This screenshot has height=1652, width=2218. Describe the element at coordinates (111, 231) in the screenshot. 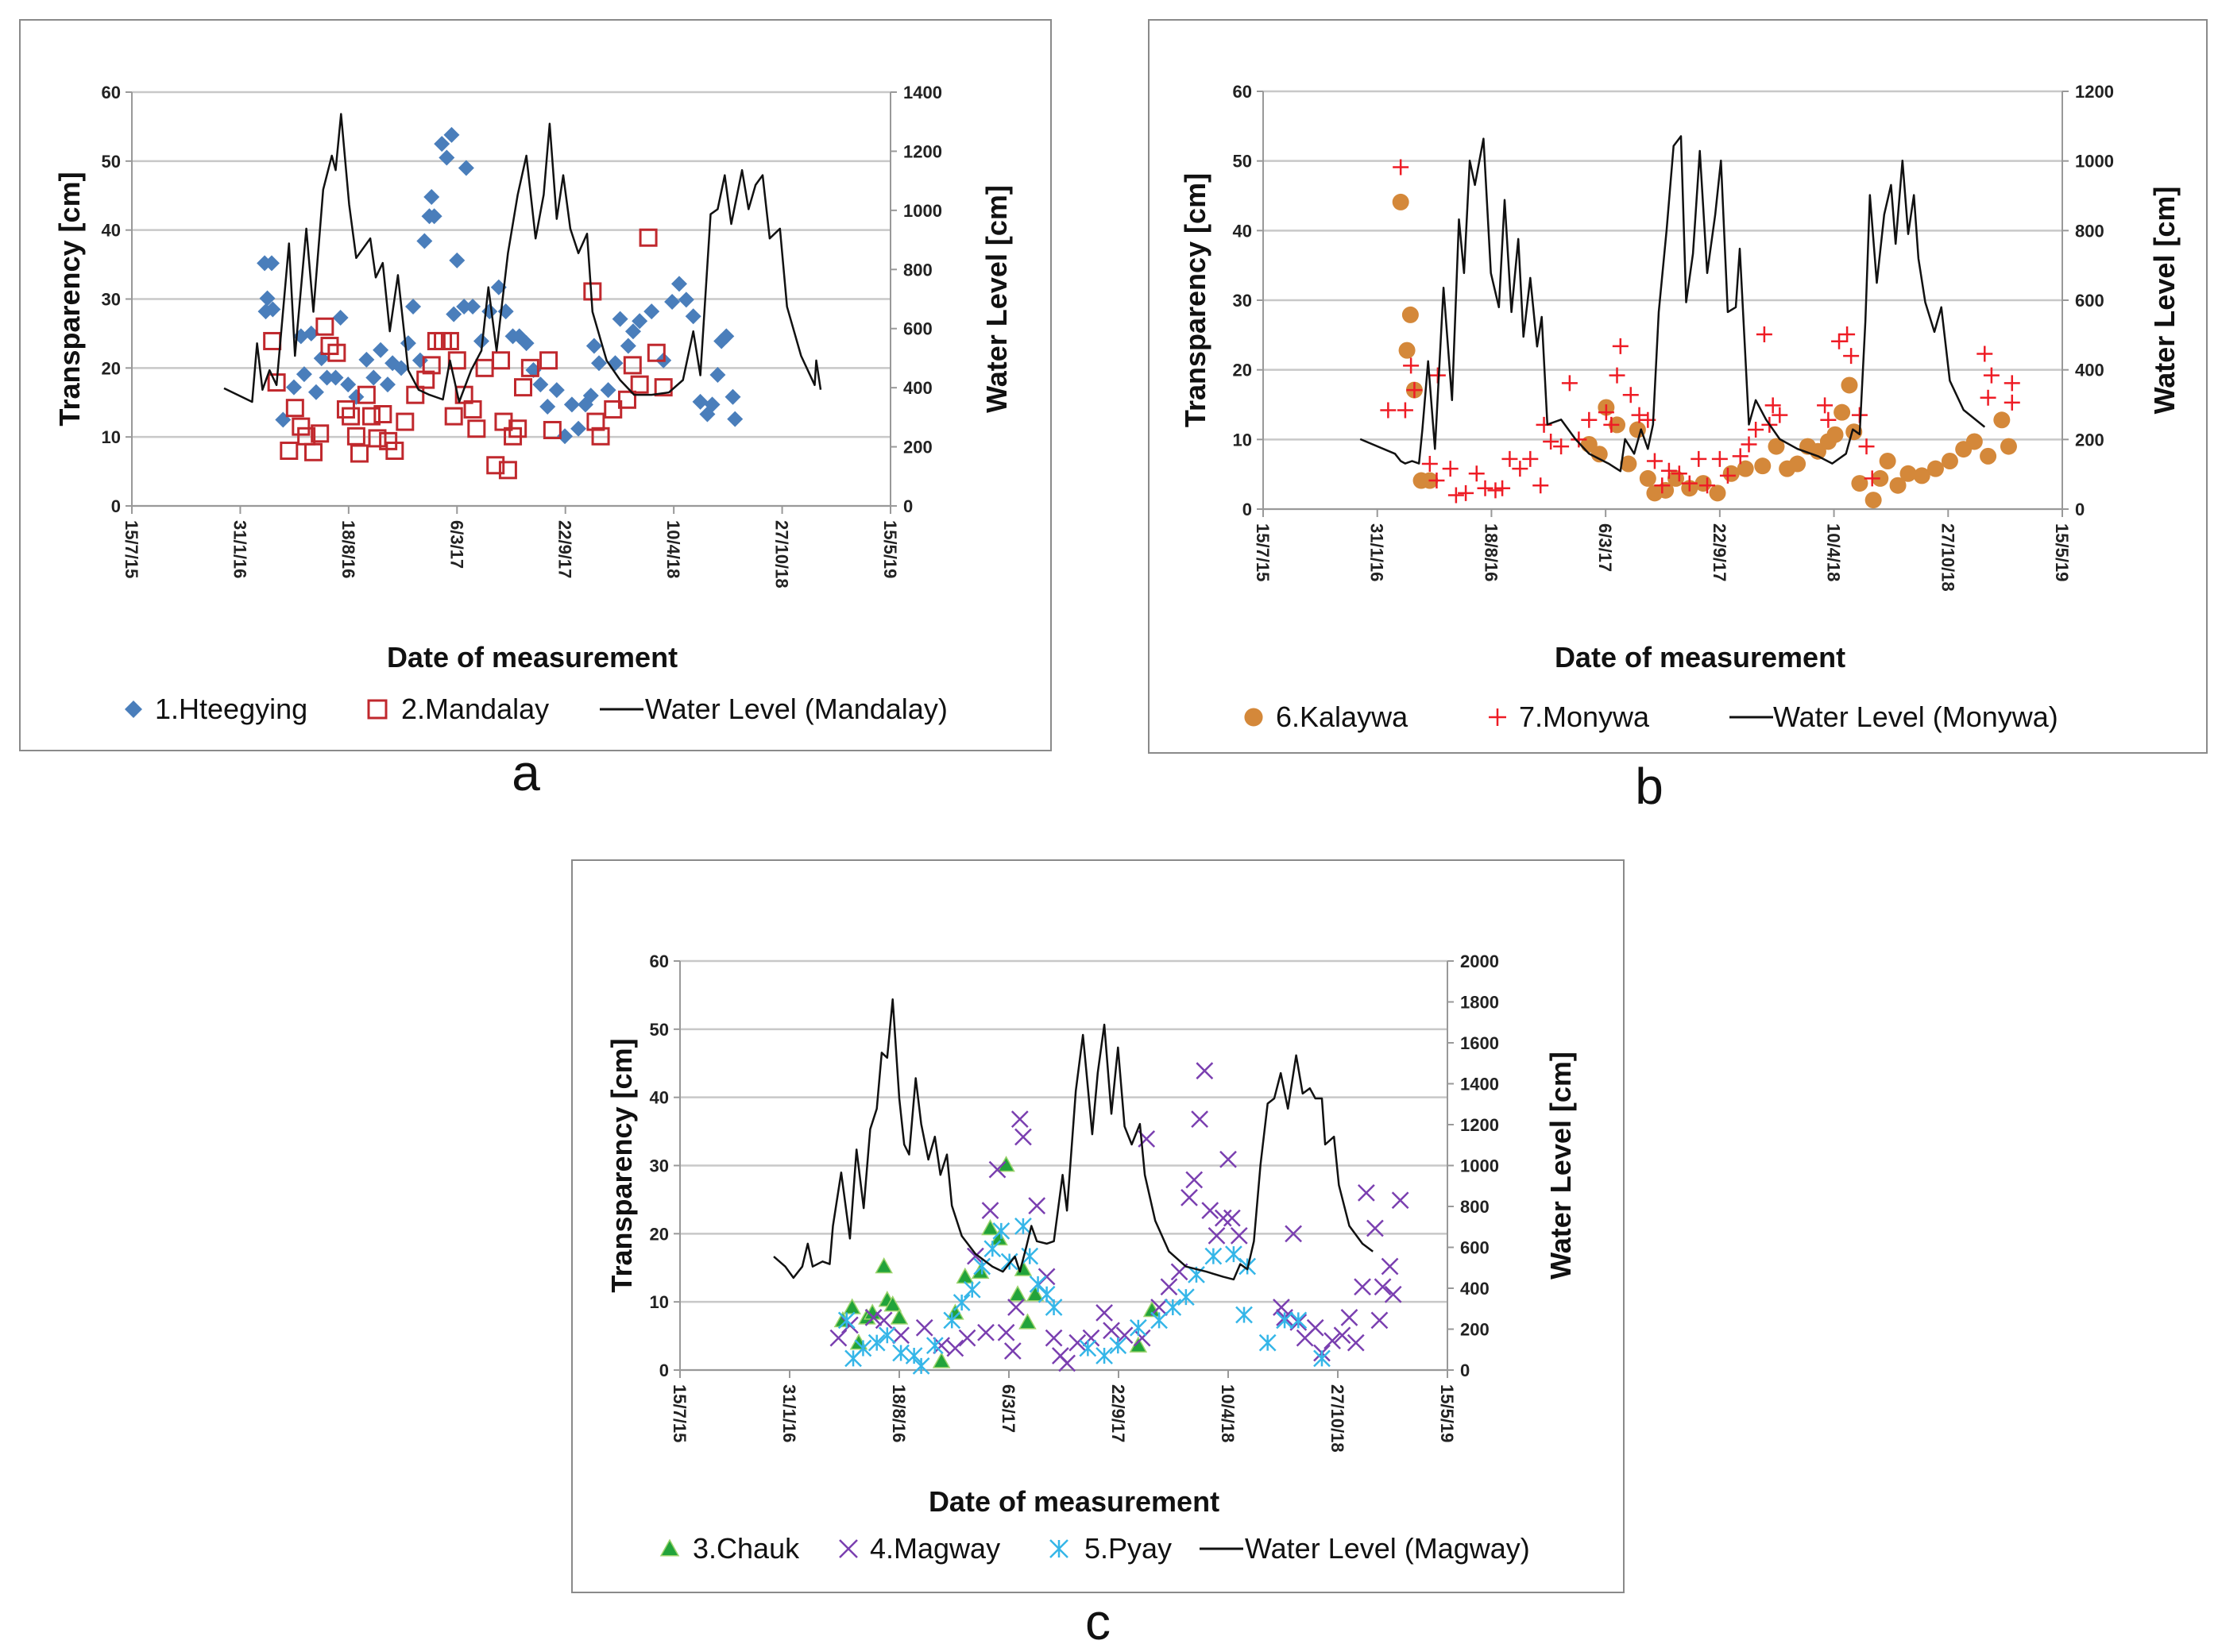

I see `y-tick-label: 40` at that location.